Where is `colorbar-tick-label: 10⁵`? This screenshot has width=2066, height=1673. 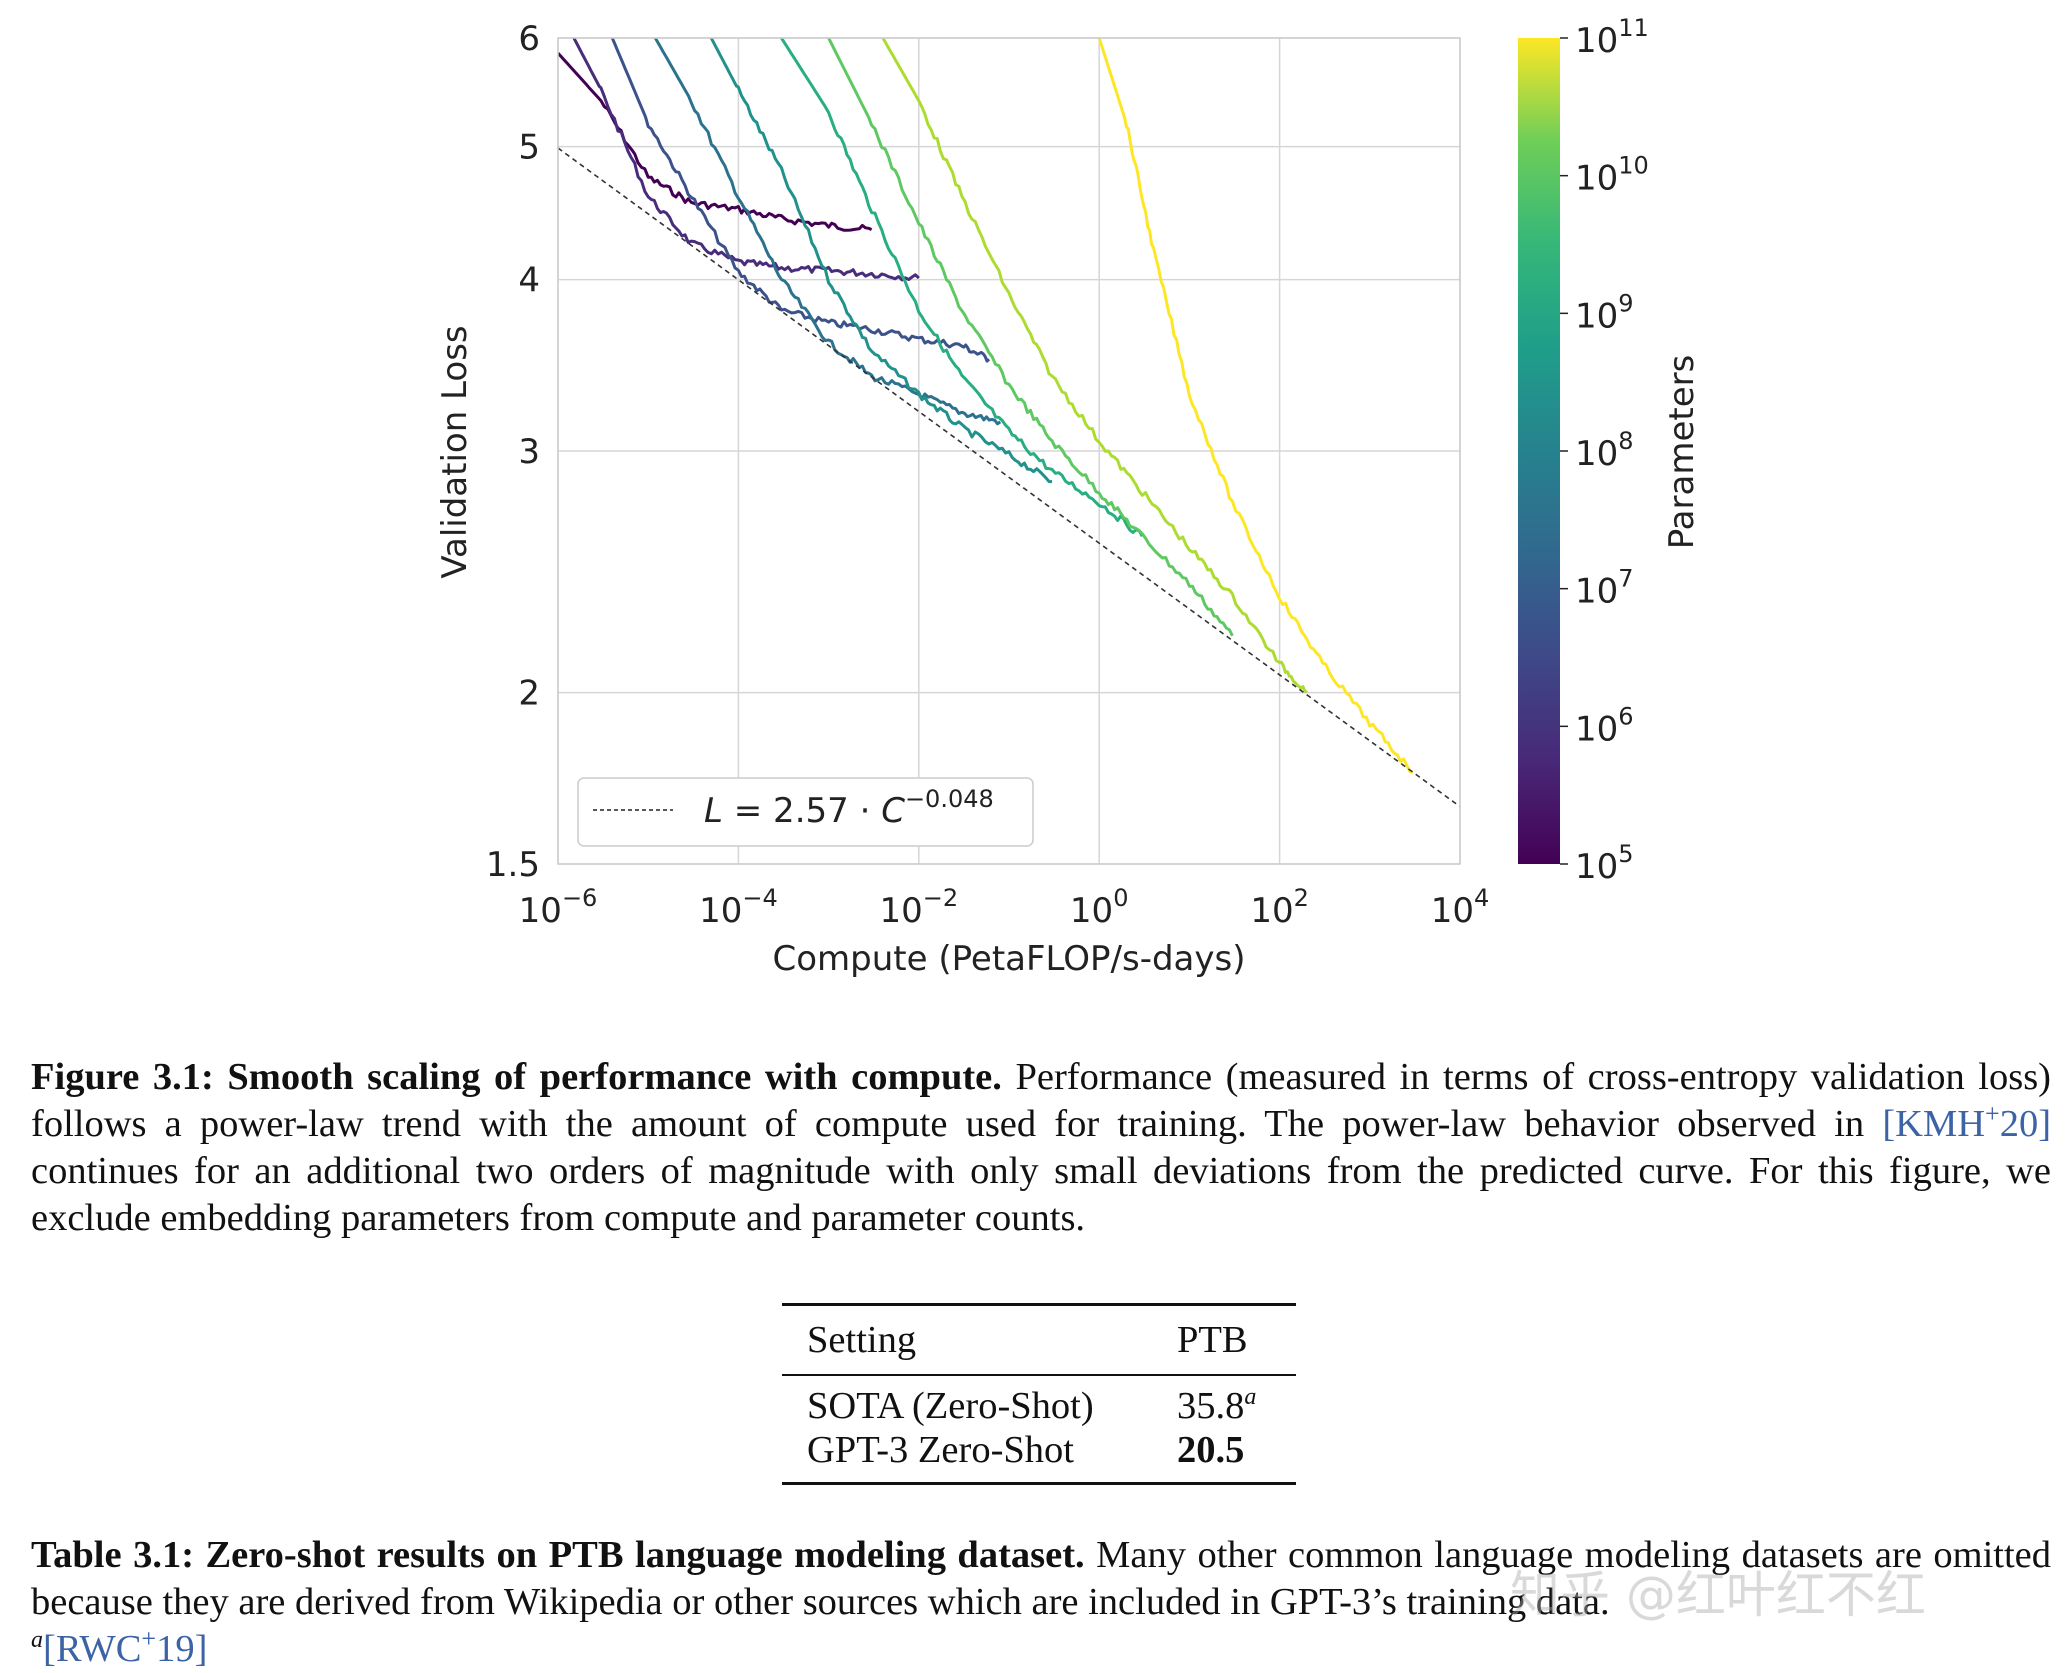 colorbar-tick-label: 10⁵ is located at coordinates (1604, 863).